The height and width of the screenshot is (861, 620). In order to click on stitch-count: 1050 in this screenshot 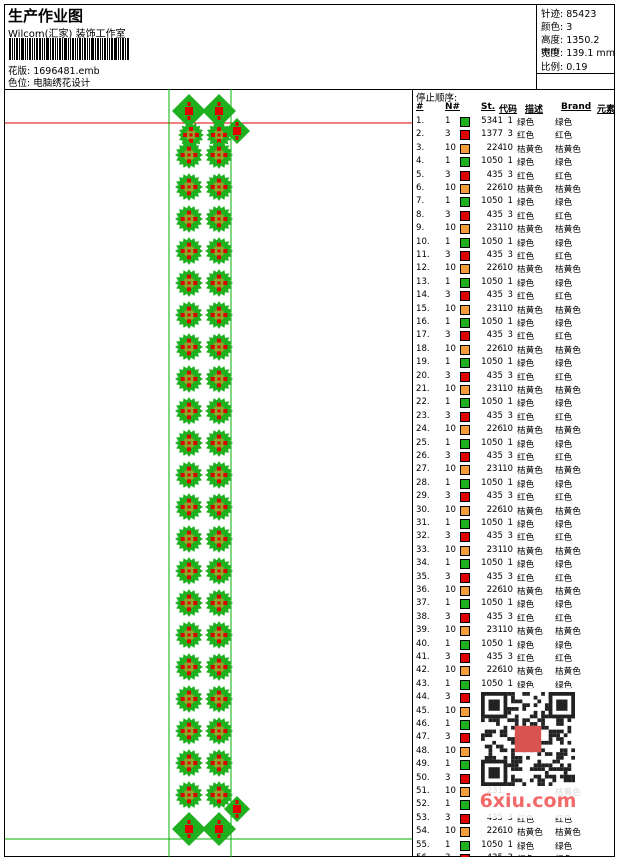, I will do `click(492, 683)`.